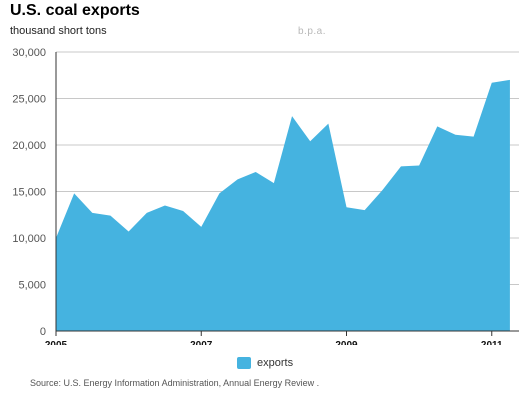 This screenshot has height=400, width=527. I want to click on watermark: b.p.a., so click(312, 31).